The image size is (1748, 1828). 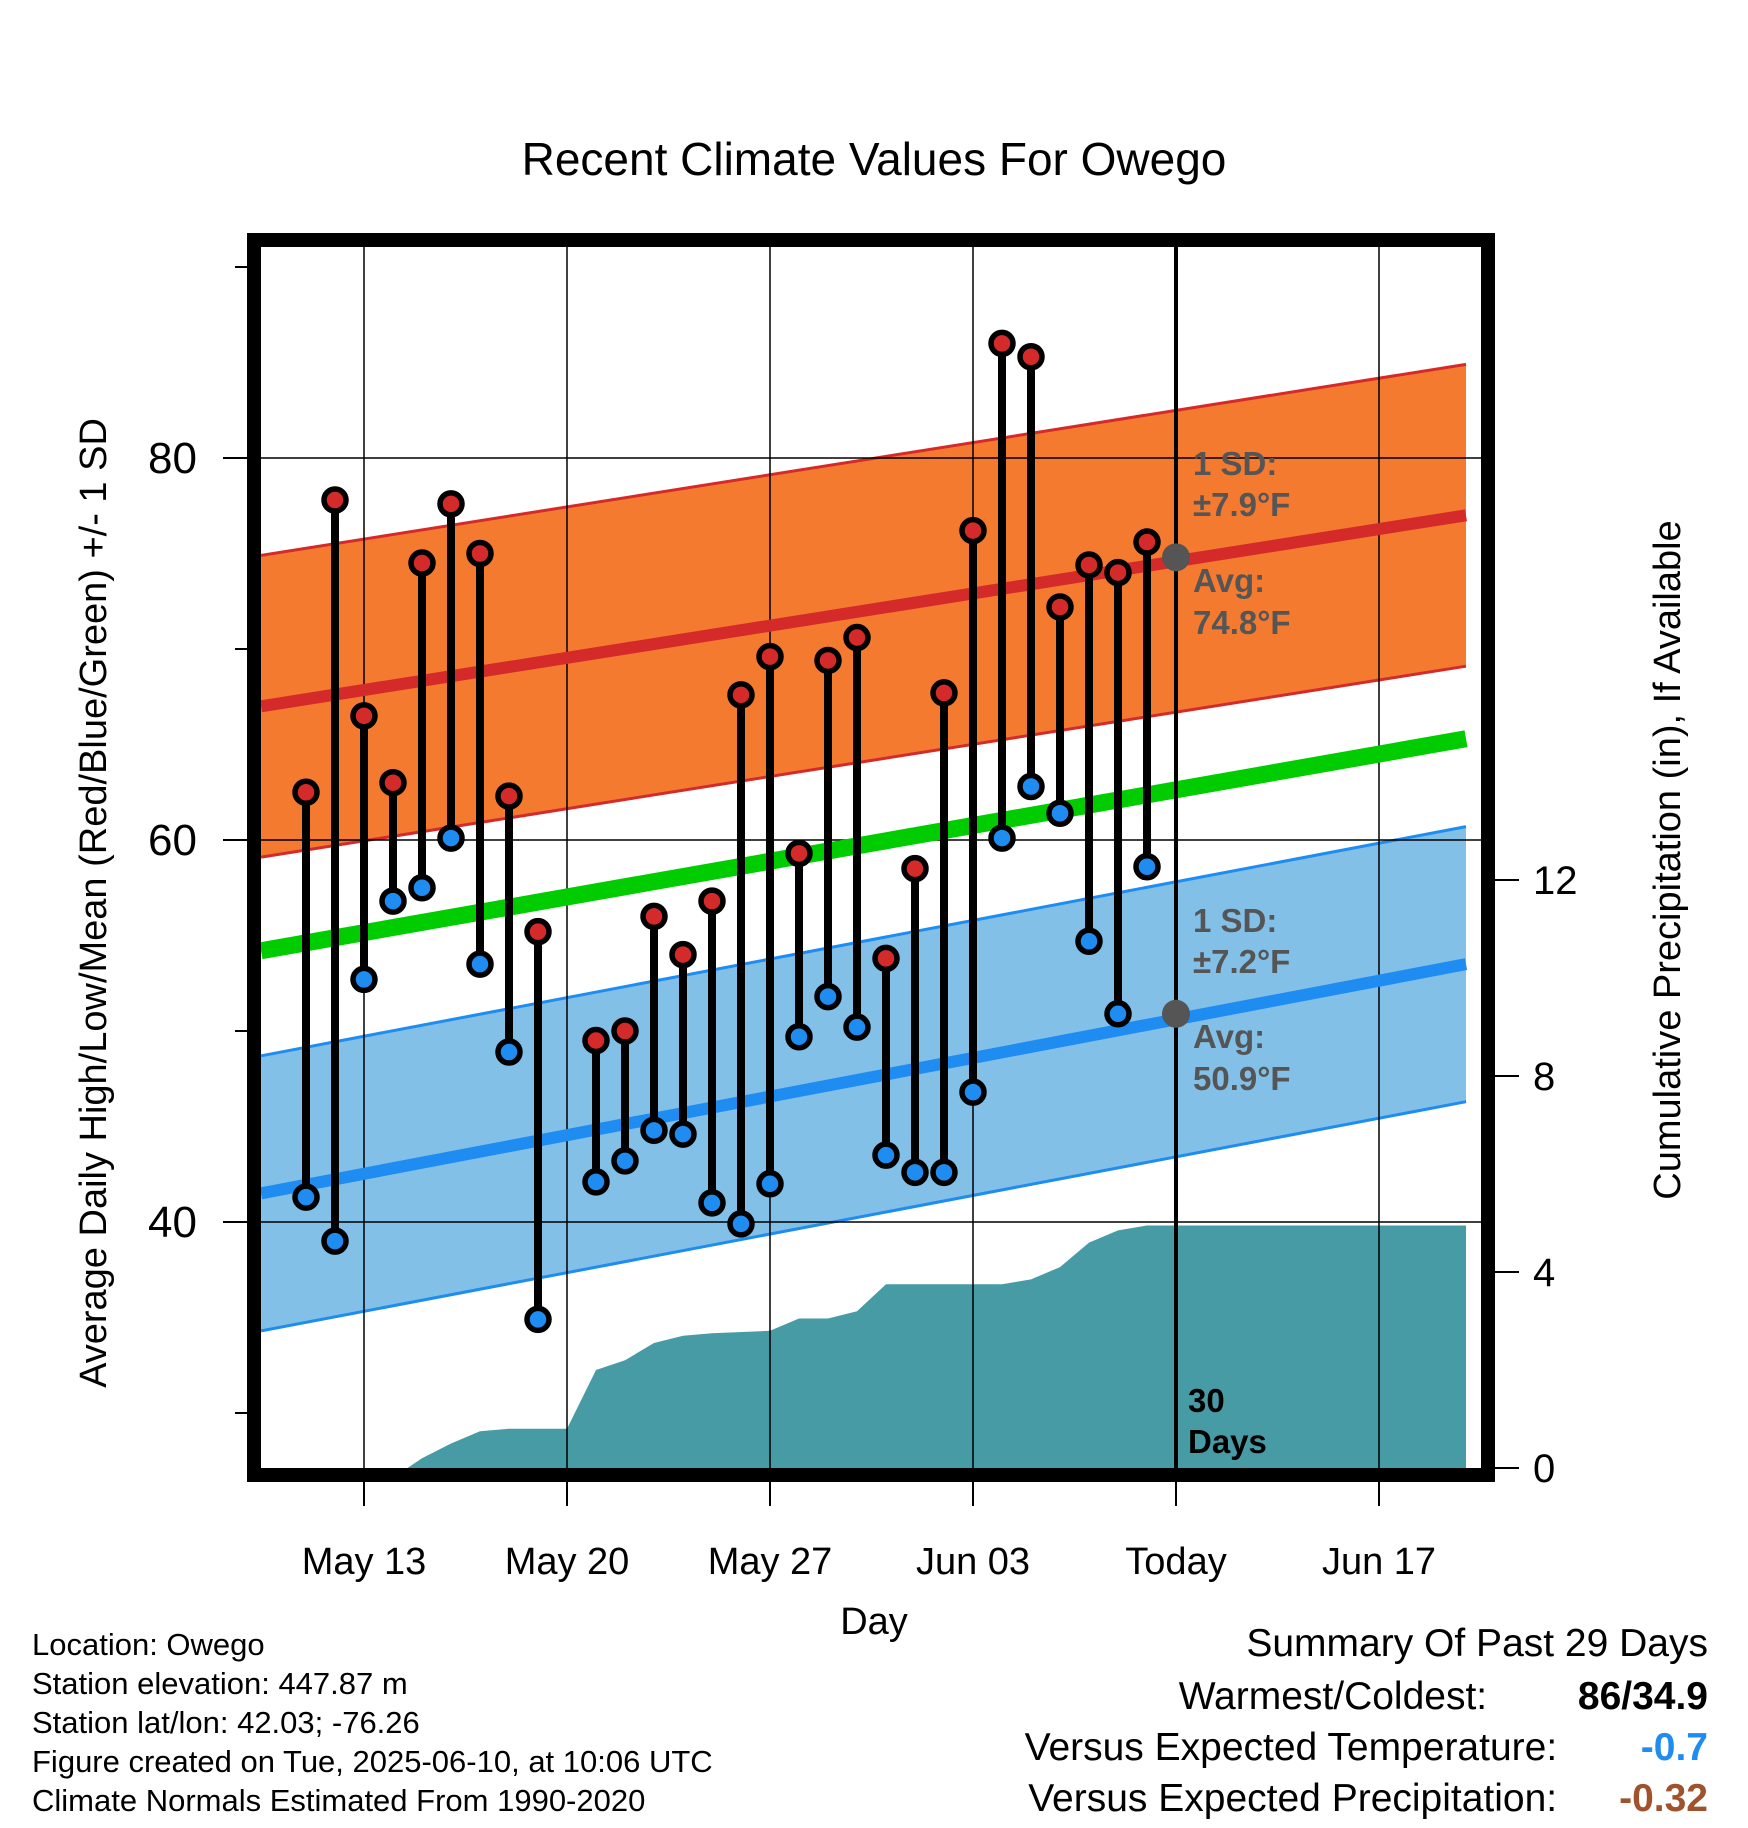 I want to click on y-tick-label: 40, so click(x=172, y=1222).